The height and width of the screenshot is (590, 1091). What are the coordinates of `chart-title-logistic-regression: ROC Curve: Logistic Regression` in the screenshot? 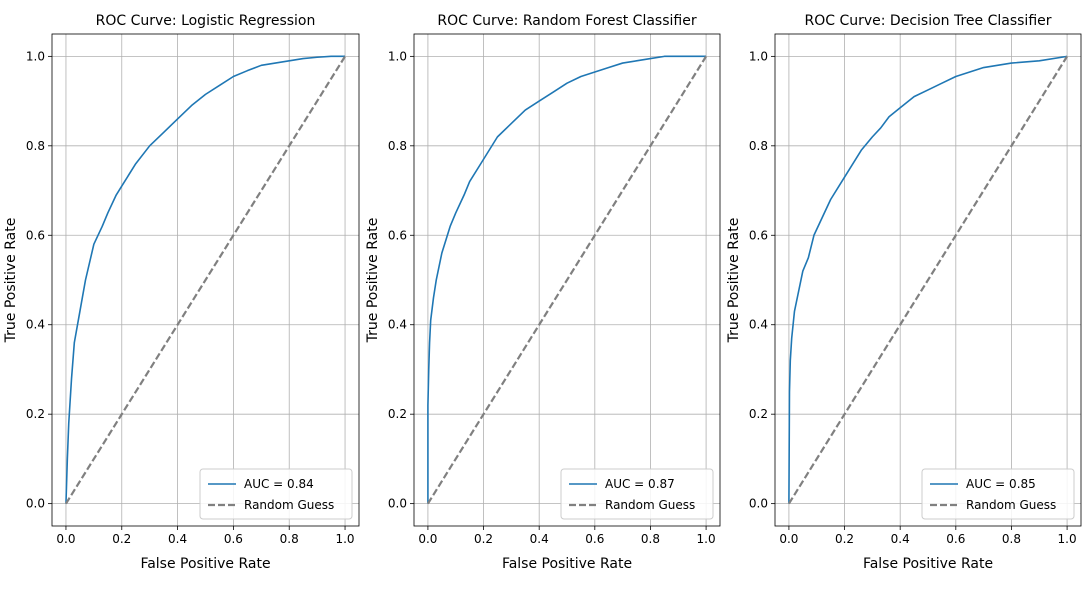 It's located at (206, 21).